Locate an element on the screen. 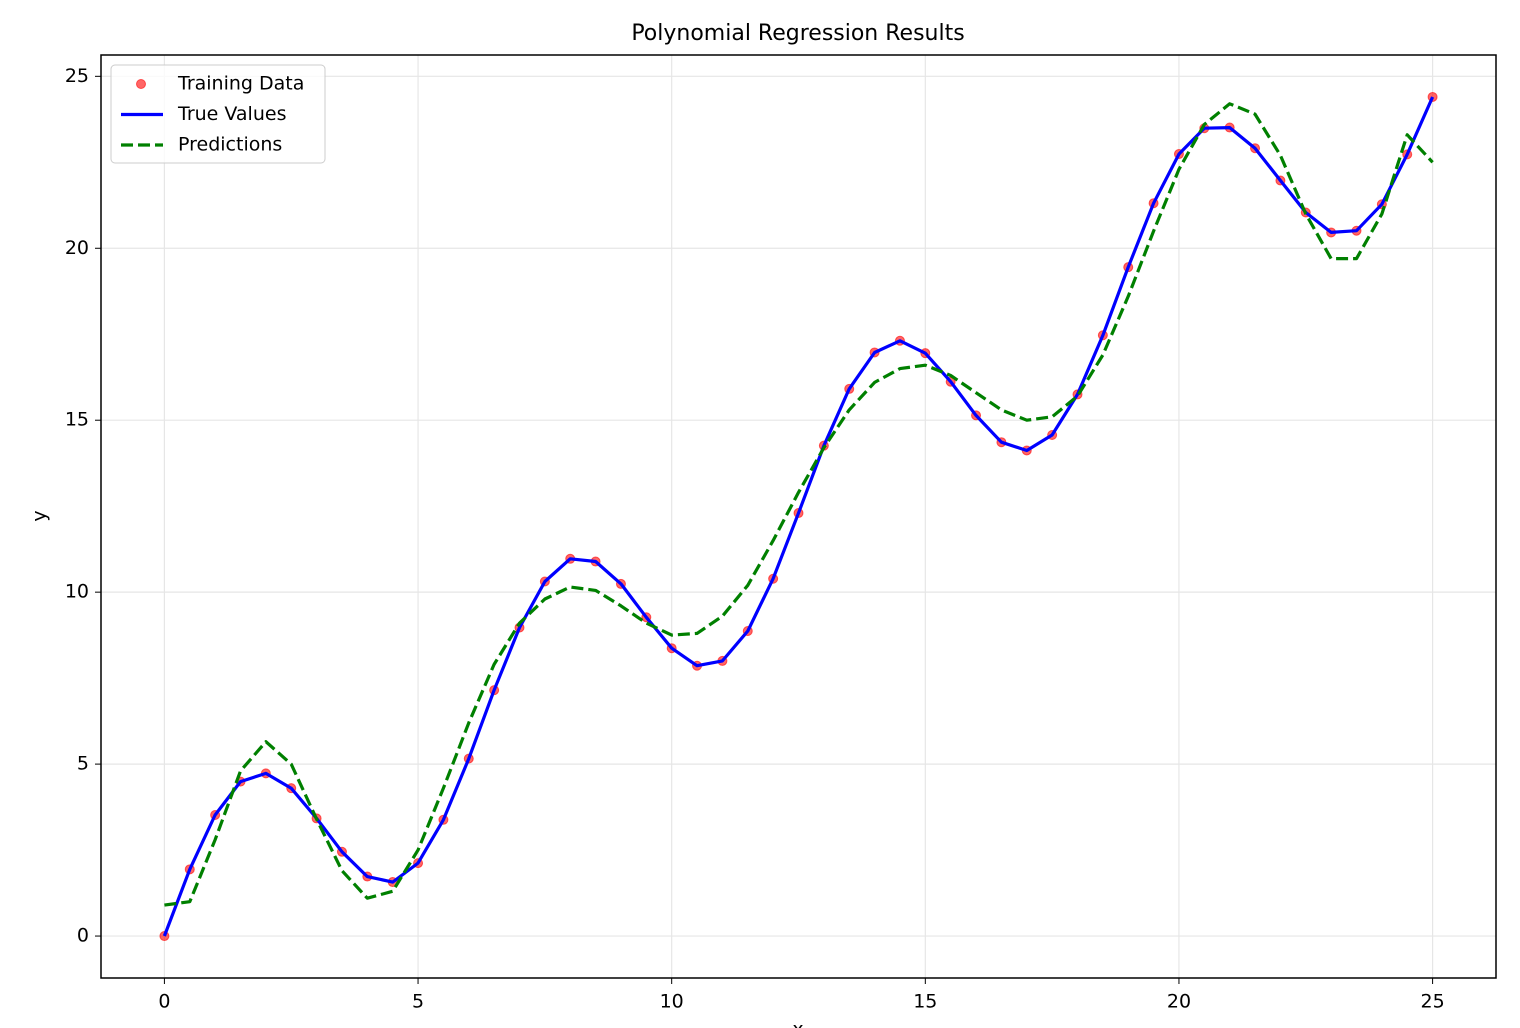  x-tick-label: 10 is located at coordinates (672, 1002).